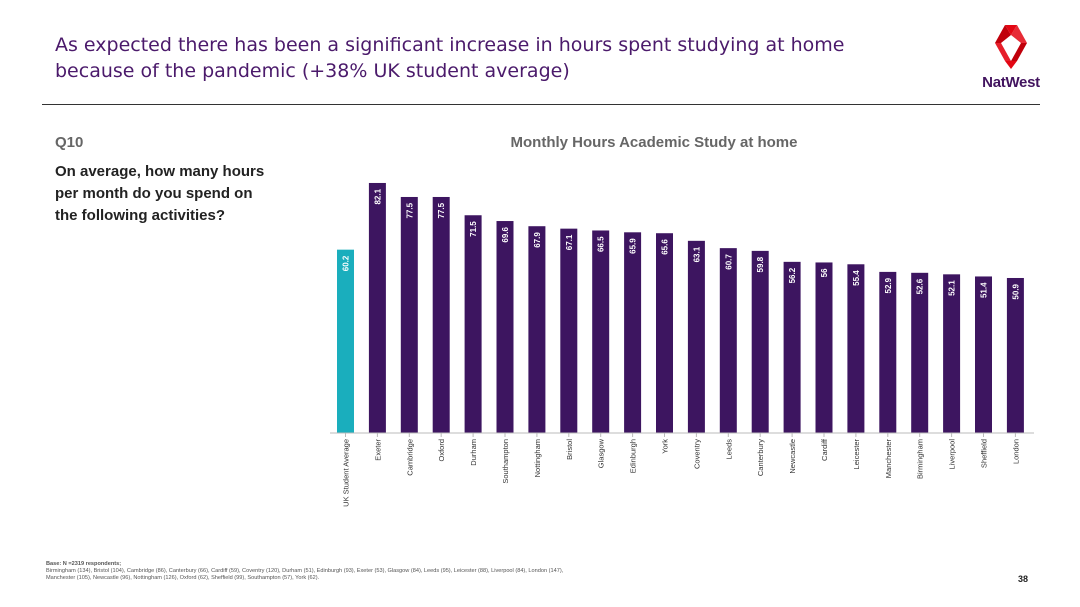  I want to click on bar-edinburgh, so click(633, 332).